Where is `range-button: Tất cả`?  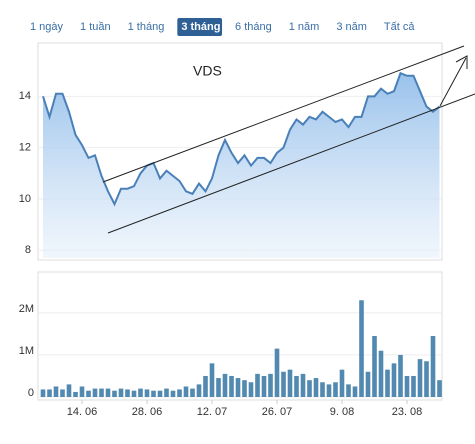 range-button: Tất cả is located at coordinates (399, 27).